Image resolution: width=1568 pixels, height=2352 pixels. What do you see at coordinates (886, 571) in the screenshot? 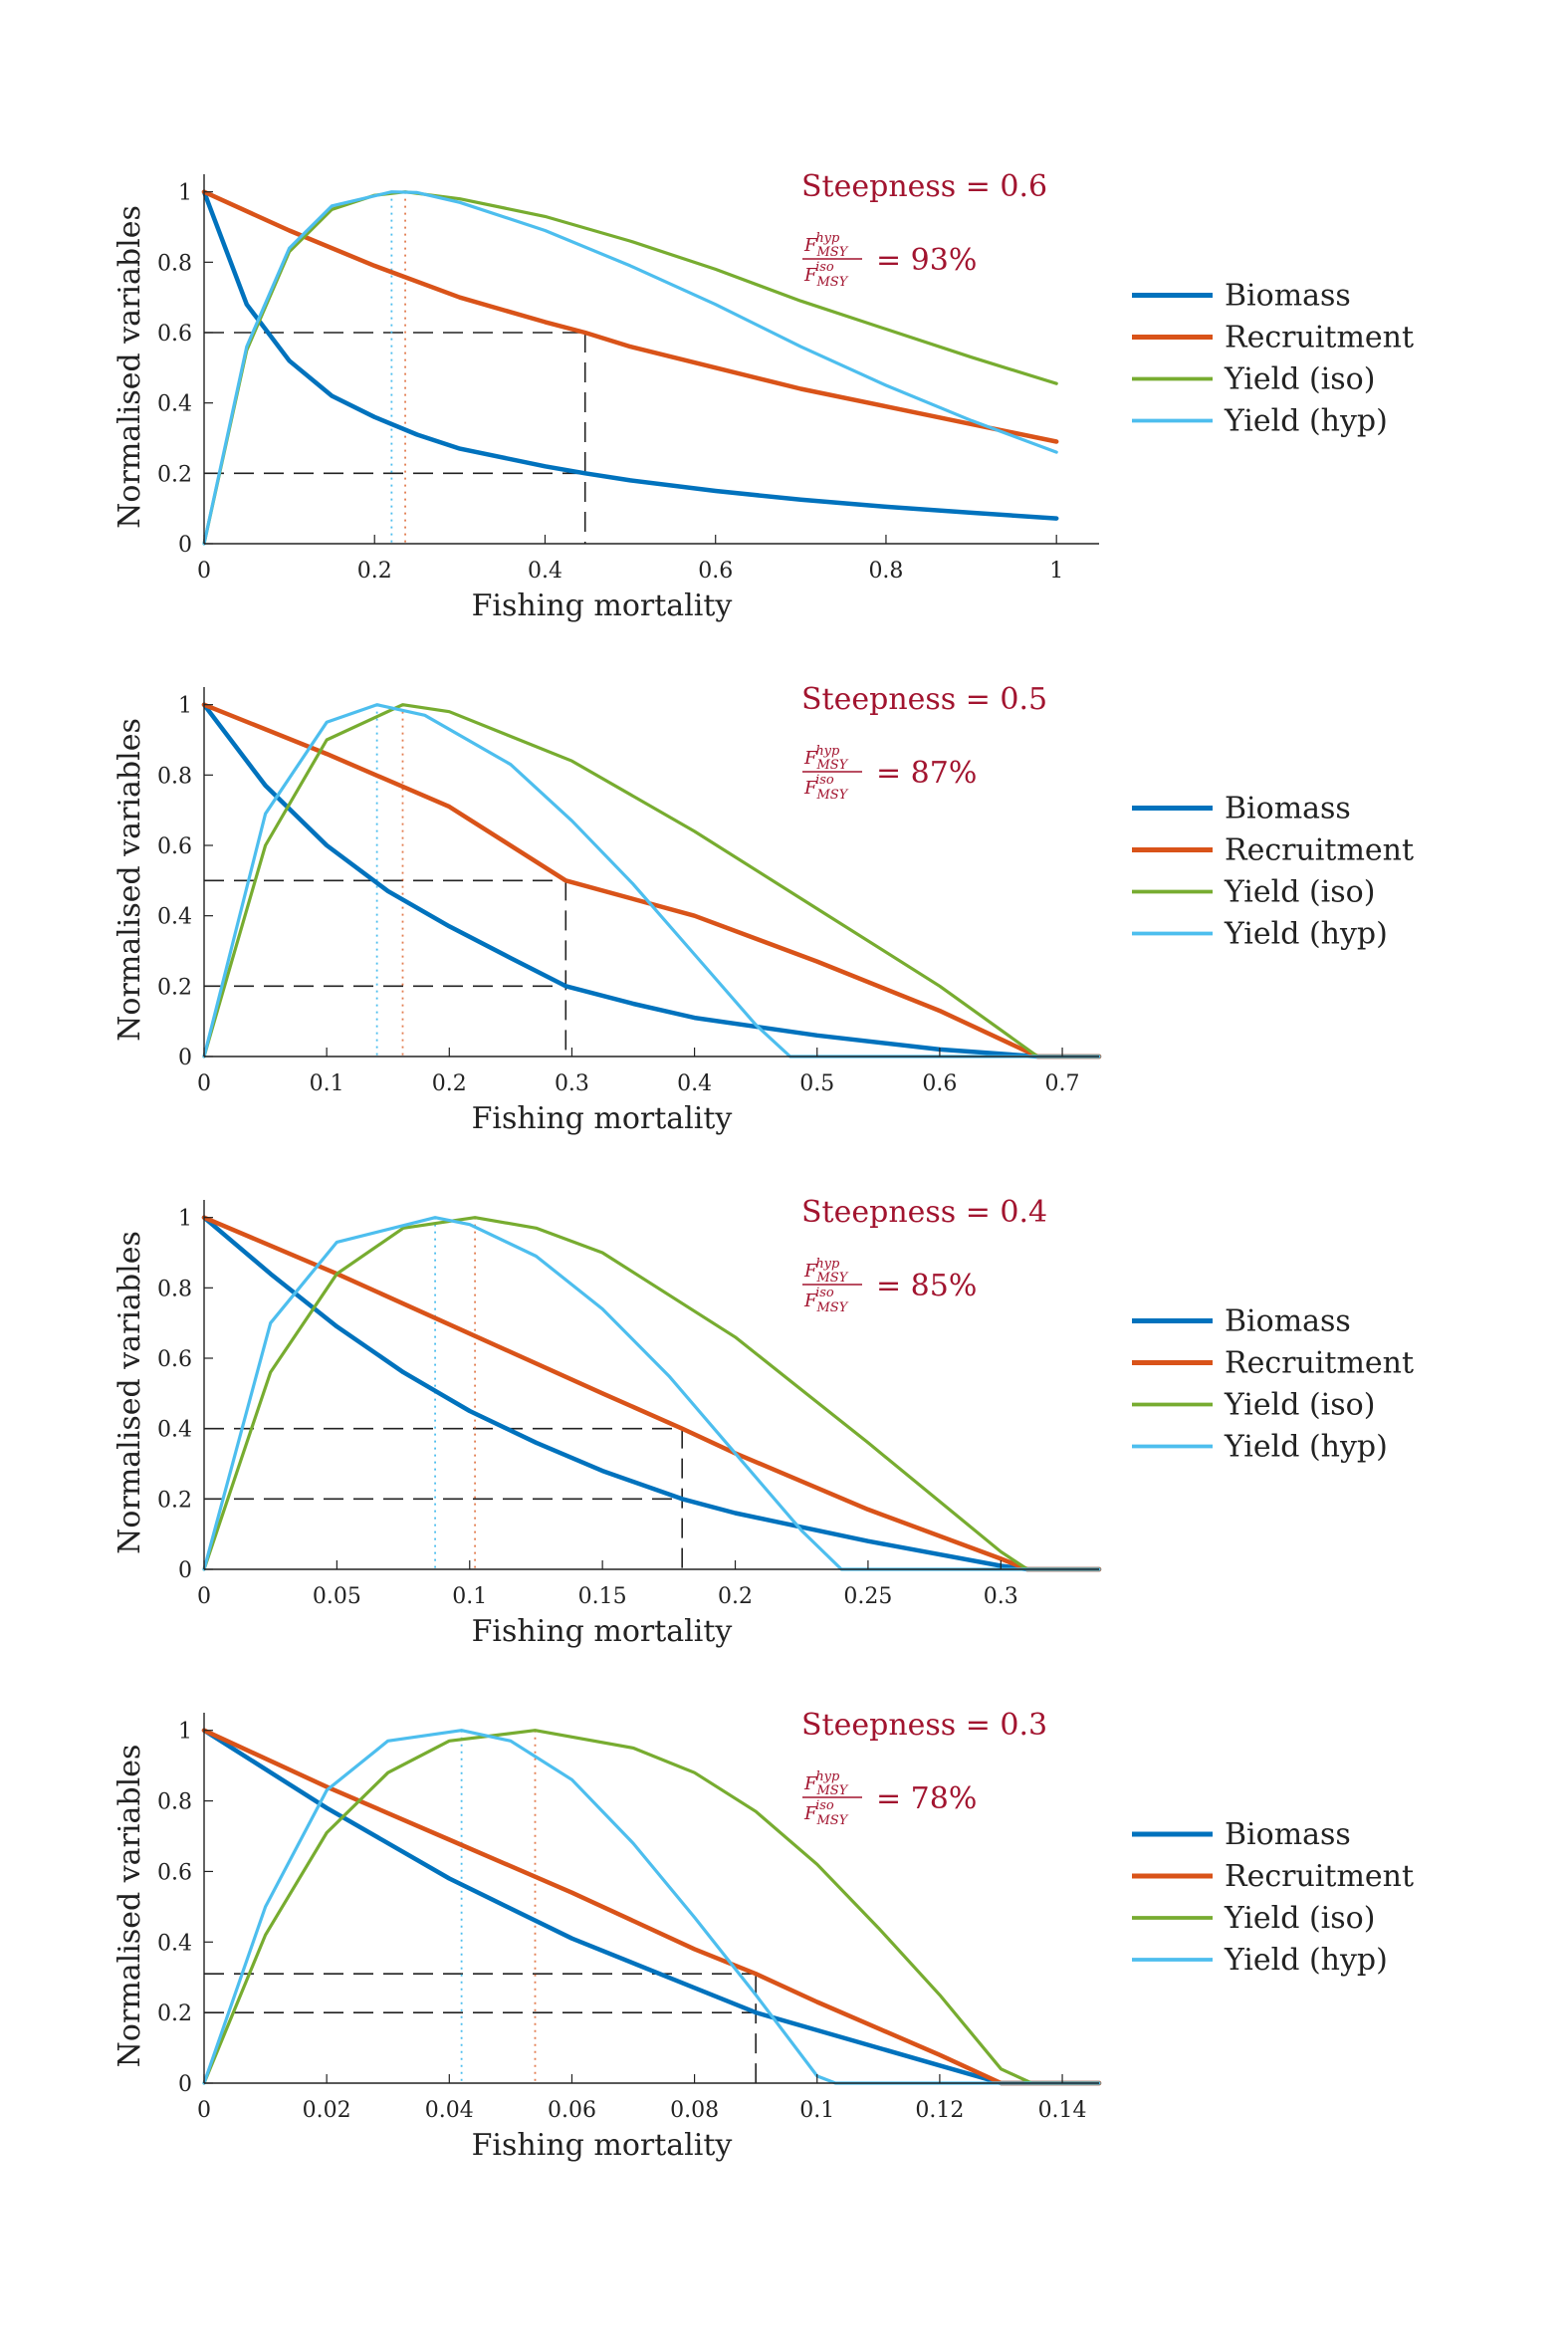
I see `x-tick-label: 0.8` at bounding box center [886, 571].